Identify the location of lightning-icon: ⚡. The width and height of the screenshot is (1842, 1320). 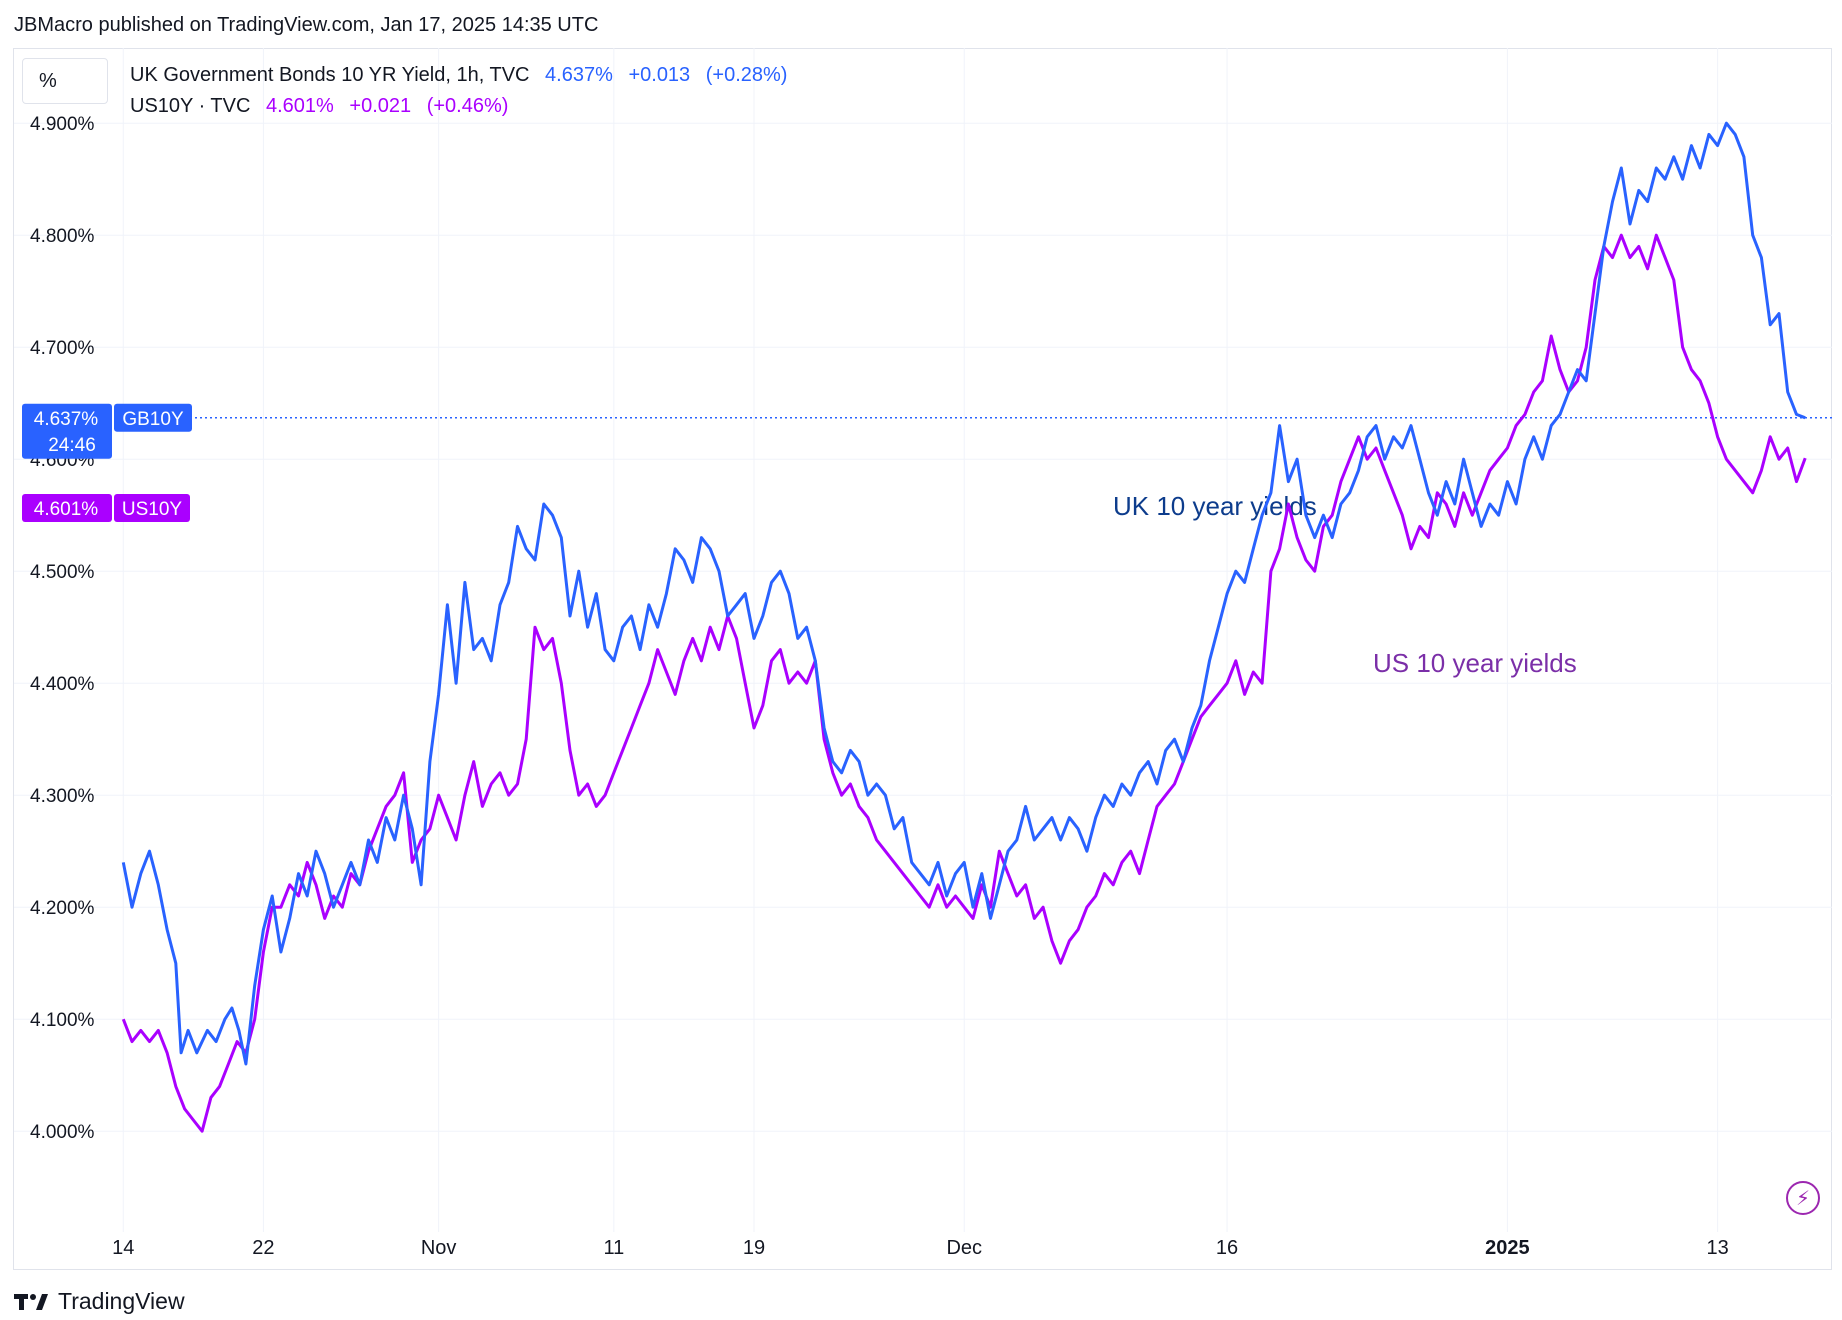
(1803, 1198).